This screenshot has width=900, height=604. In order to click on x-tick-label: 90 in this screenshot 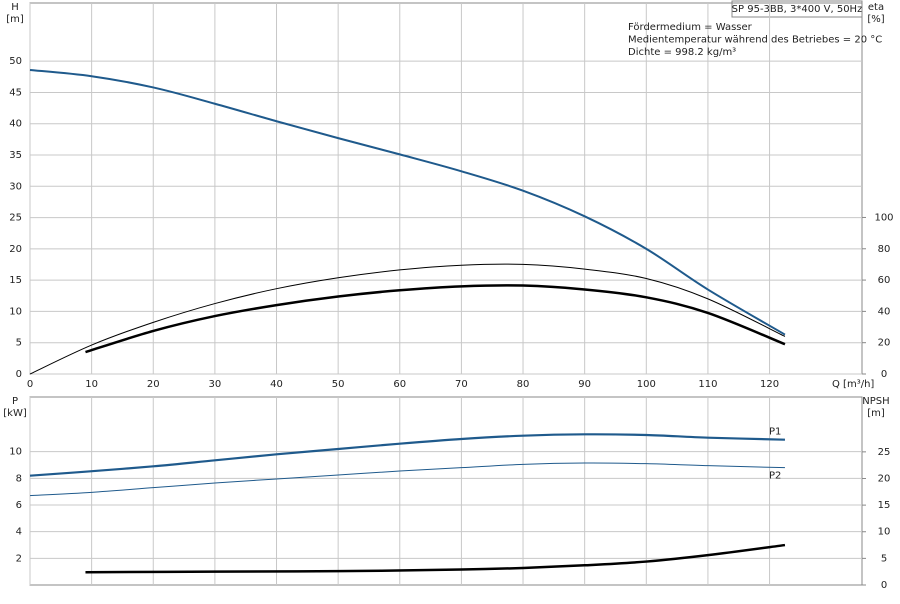, I will do `click(584, 384)`.